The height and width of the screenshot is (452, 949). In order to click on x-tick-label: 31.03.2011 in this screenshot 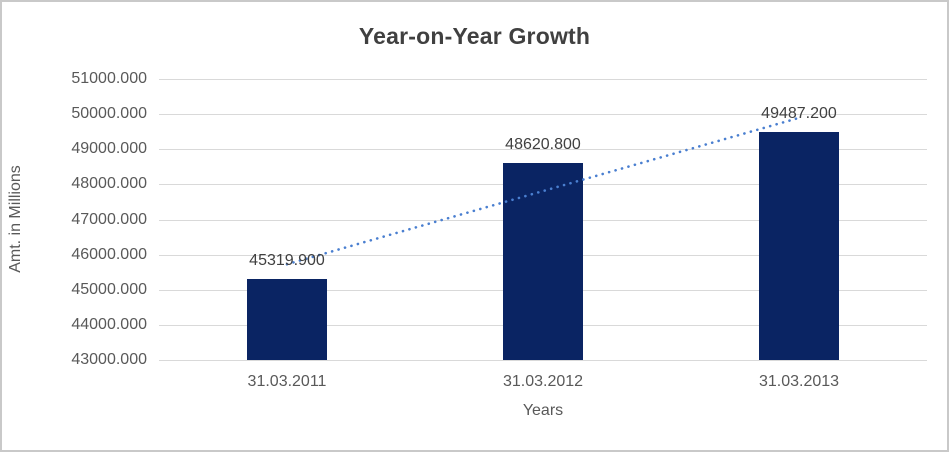, I will do `click(287, 381)`.